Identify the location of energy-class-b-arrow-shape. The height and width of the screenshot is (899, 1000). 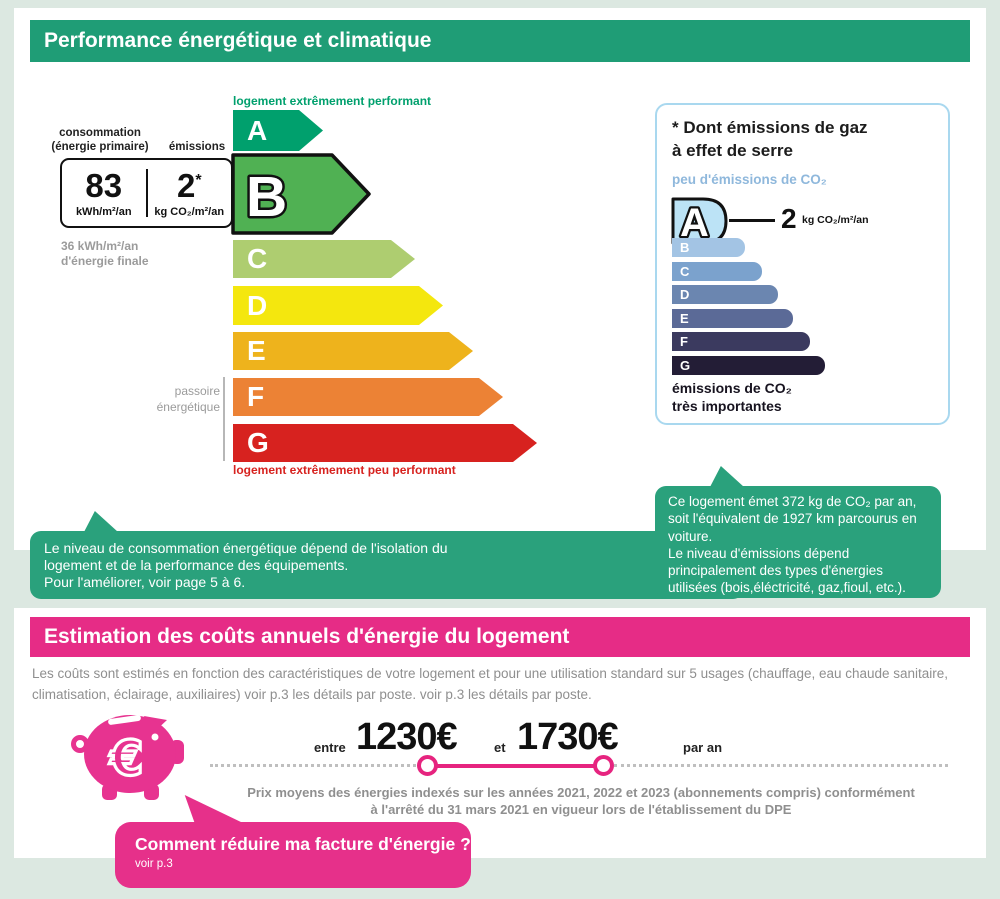
(301, 194).